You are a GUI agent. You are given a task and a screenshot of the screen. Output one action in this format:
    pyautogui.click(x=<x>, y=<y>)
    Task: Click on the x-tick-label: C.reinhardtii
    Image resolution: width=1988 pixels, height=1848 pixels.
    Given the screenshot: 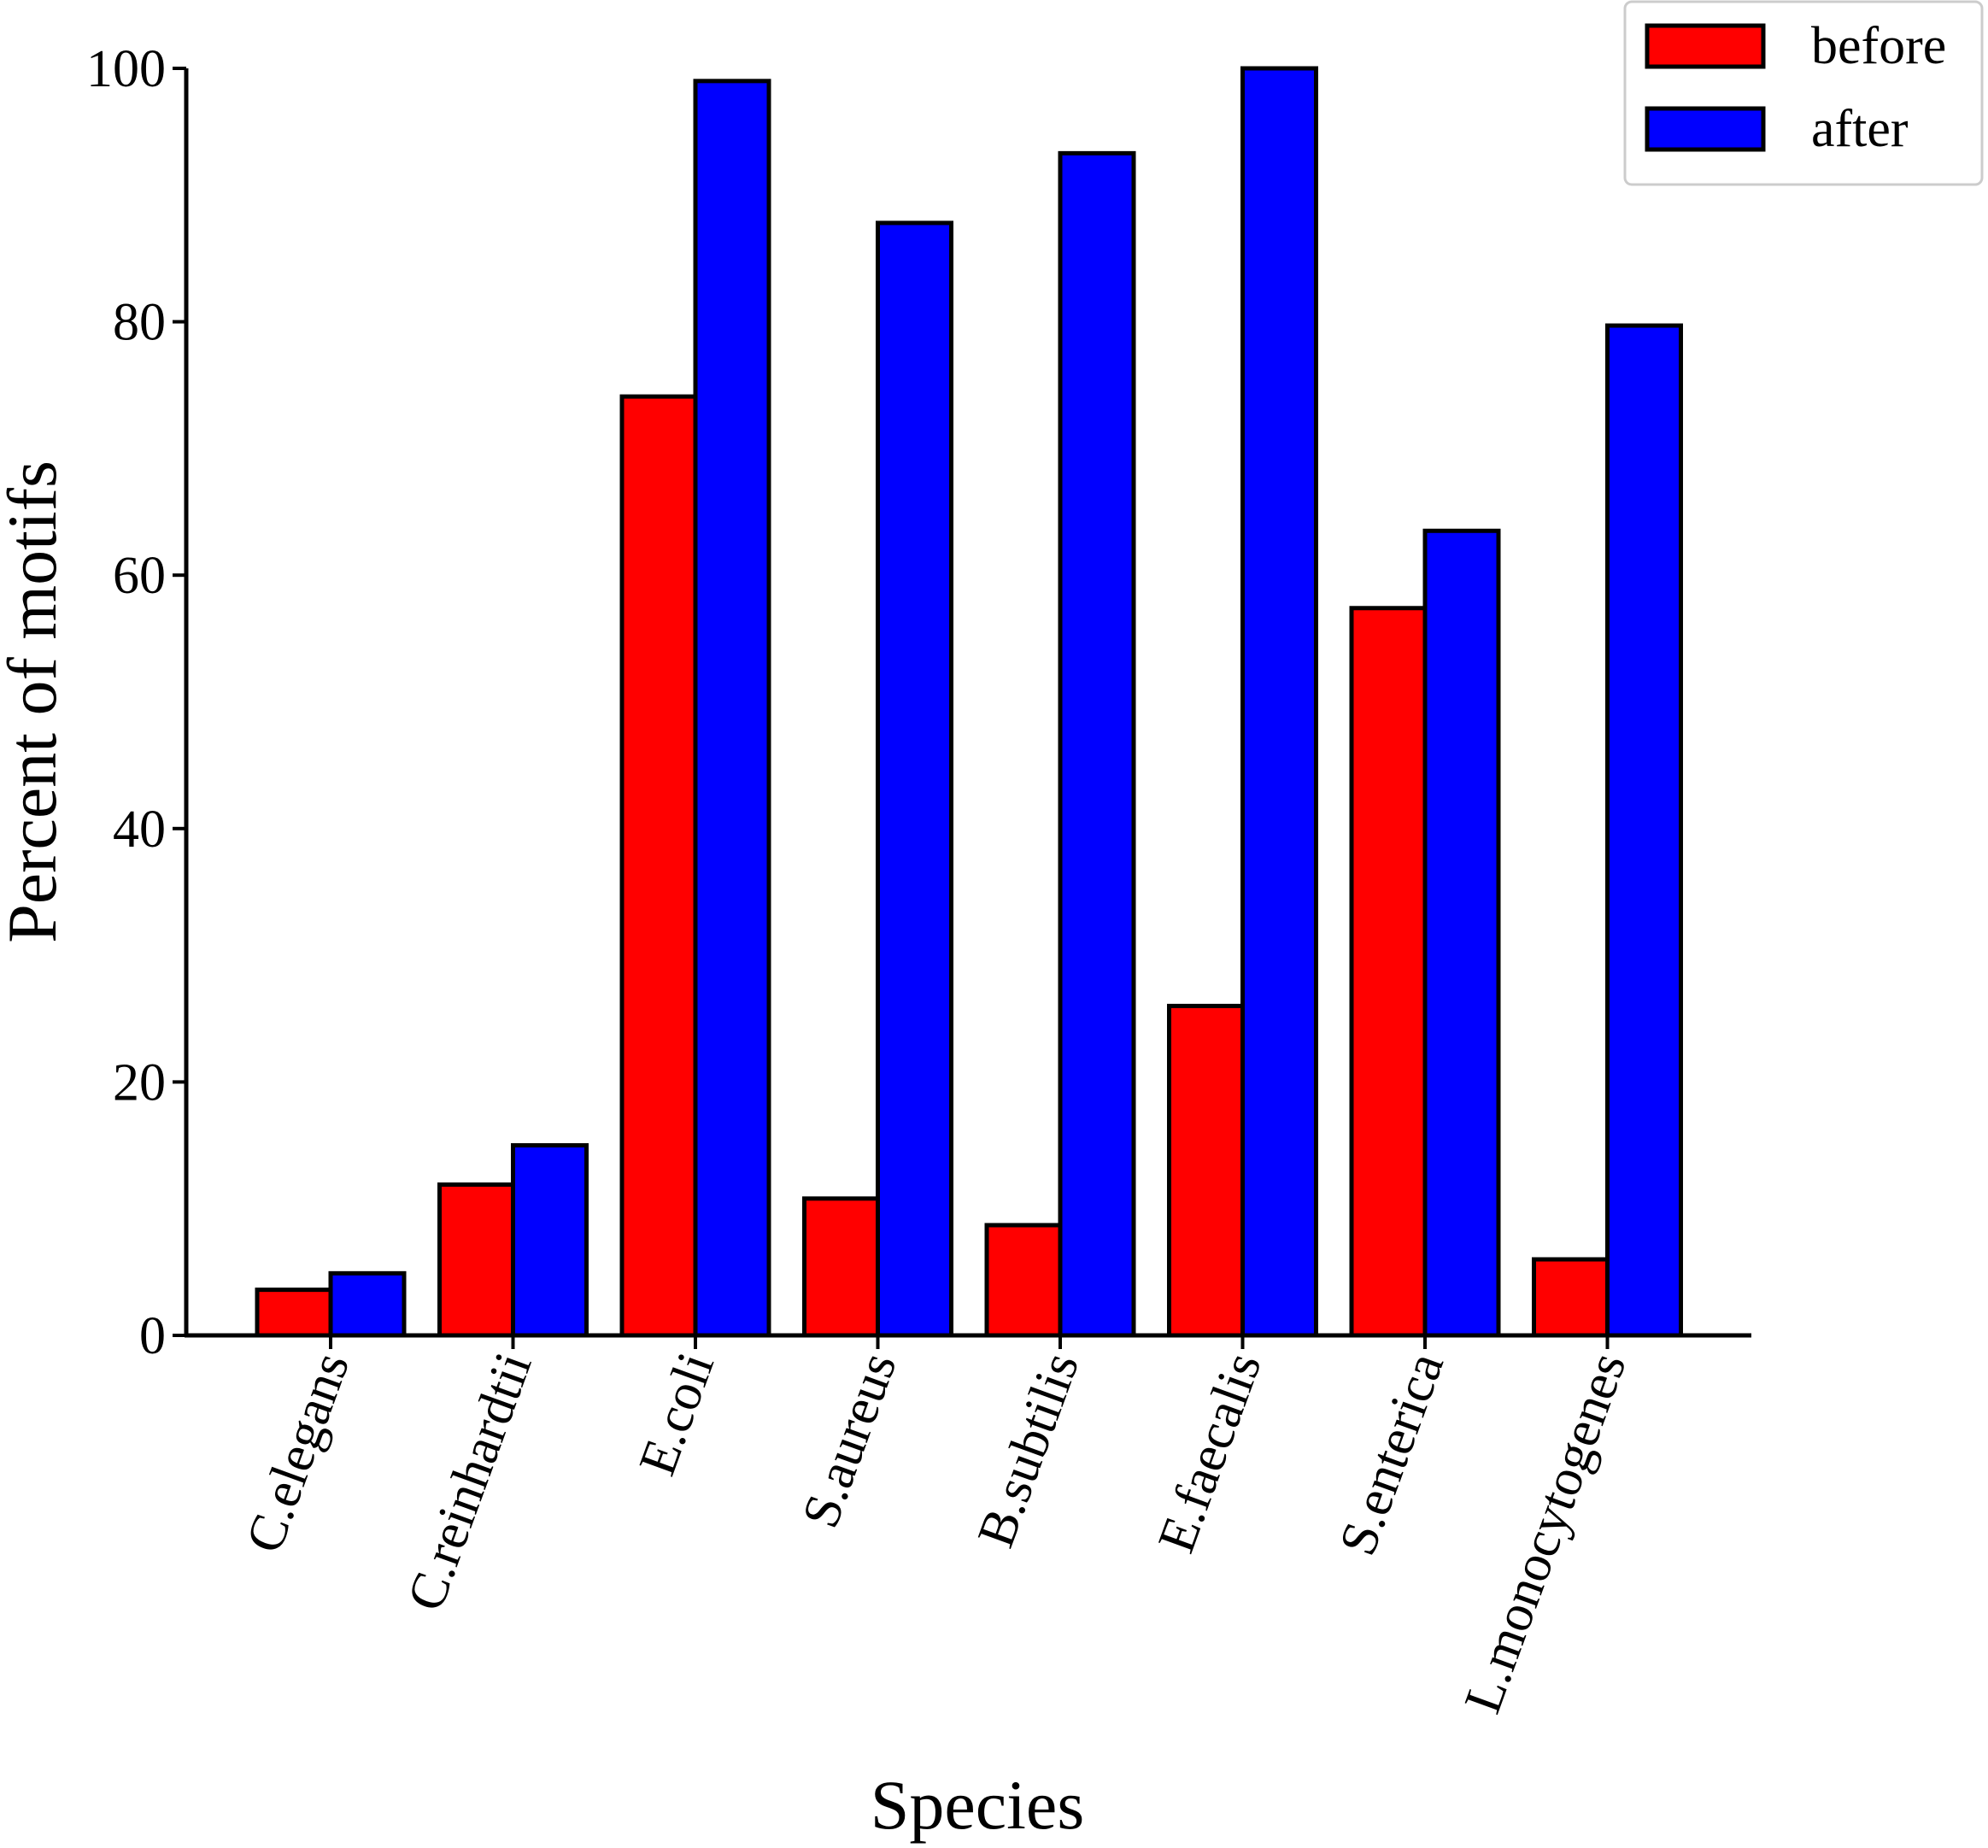 What is the action you would take?
    pyautogui.click(x=469, y=1482)
    